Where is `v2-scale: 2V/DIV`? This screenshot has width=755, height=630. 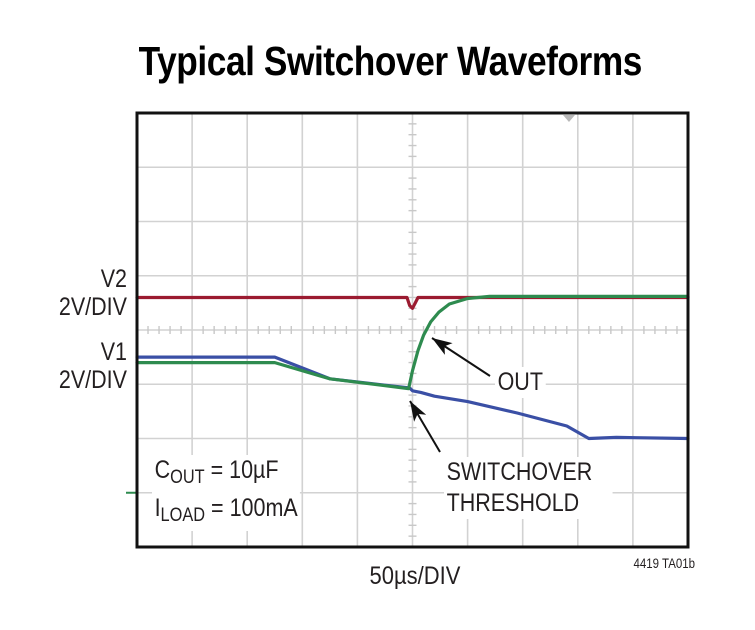 v2-scale: 2V/DIV is located at coordinates (92, 307).